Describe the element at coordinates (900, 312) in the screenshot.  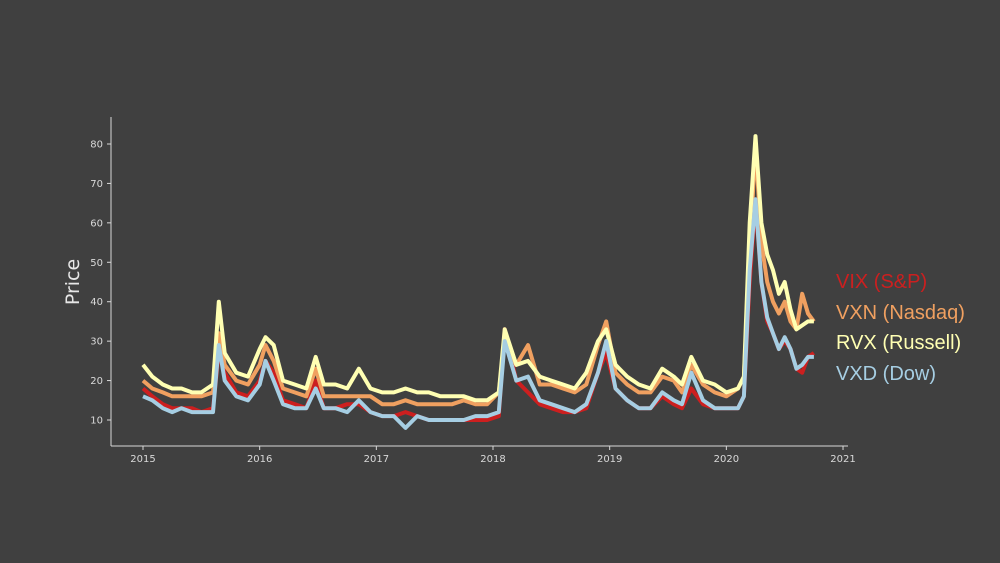
I see `legend-item-vxn: VXN (Nasdaq)` at that location.